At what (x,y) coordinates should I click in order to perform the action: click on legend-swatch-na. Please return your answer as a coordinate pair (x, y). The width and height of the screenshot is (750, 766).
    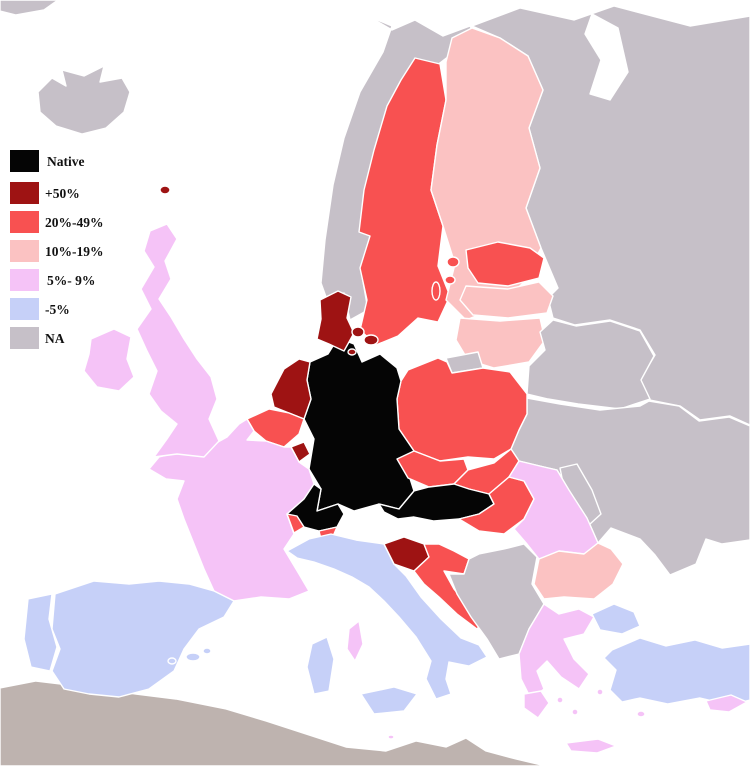
    Looking at the image, I should click on (24, 338).